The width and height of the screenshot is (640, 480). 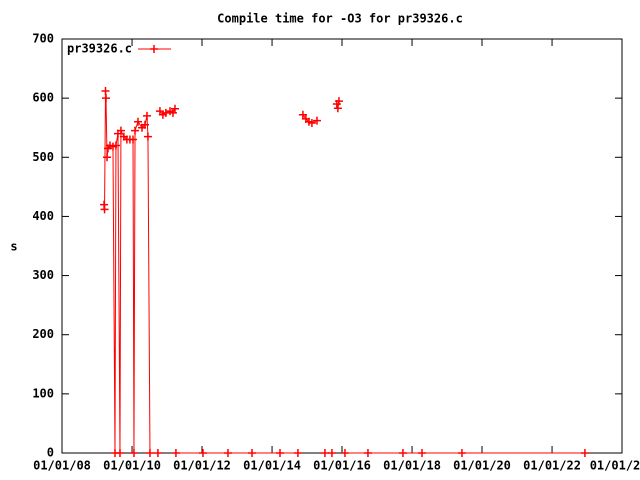 I want to click on x-tick-label: 01/01/08, so click(x=62, y=466).